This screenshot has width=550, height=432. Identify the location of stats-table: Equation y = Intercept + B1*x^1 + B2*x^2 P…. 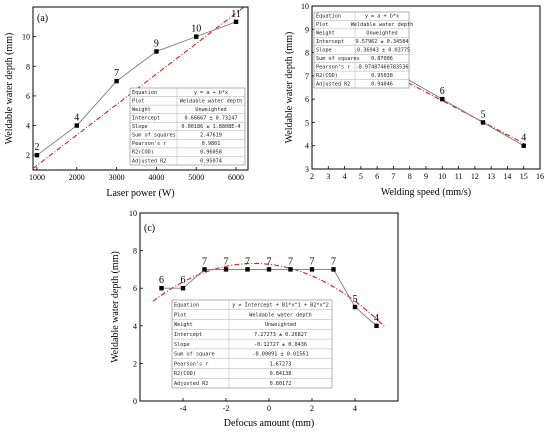
(252, 344).